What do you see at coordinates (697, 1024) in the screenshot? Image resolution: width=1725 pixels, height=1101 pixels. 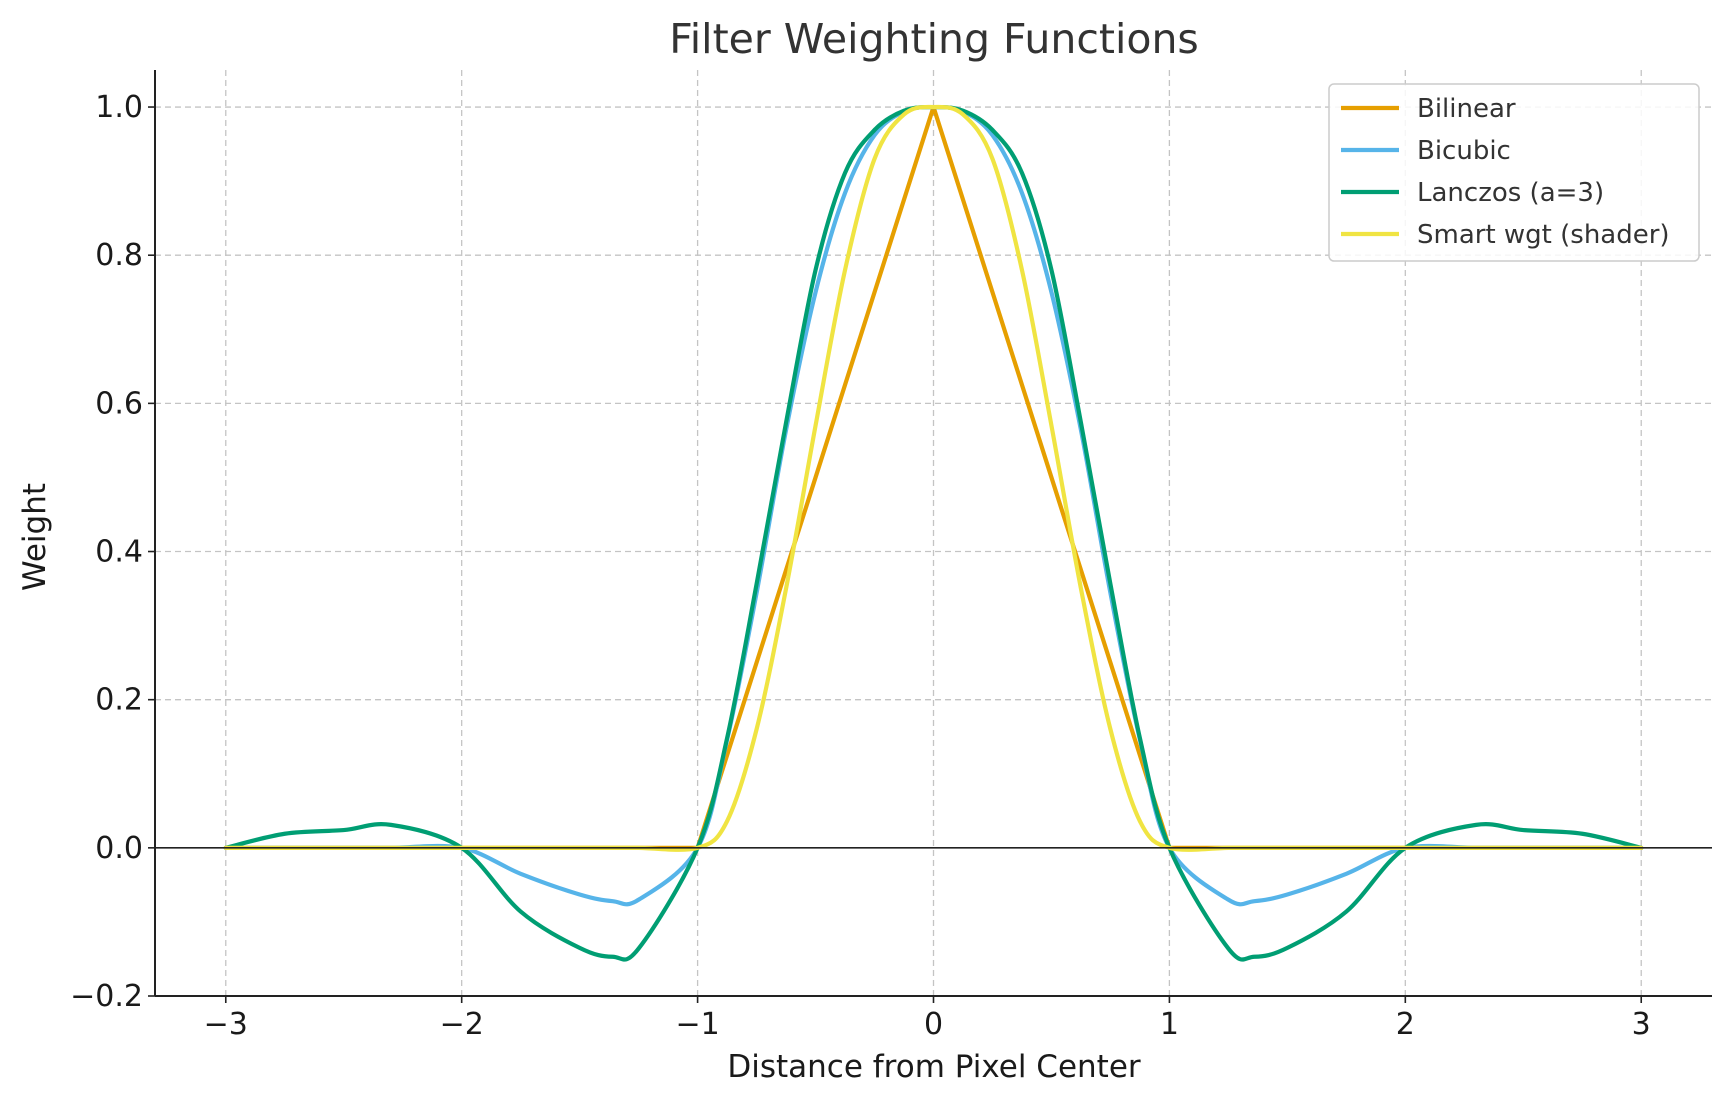 I see `x-tick-label: −1` at bounding box center [697, 1024].